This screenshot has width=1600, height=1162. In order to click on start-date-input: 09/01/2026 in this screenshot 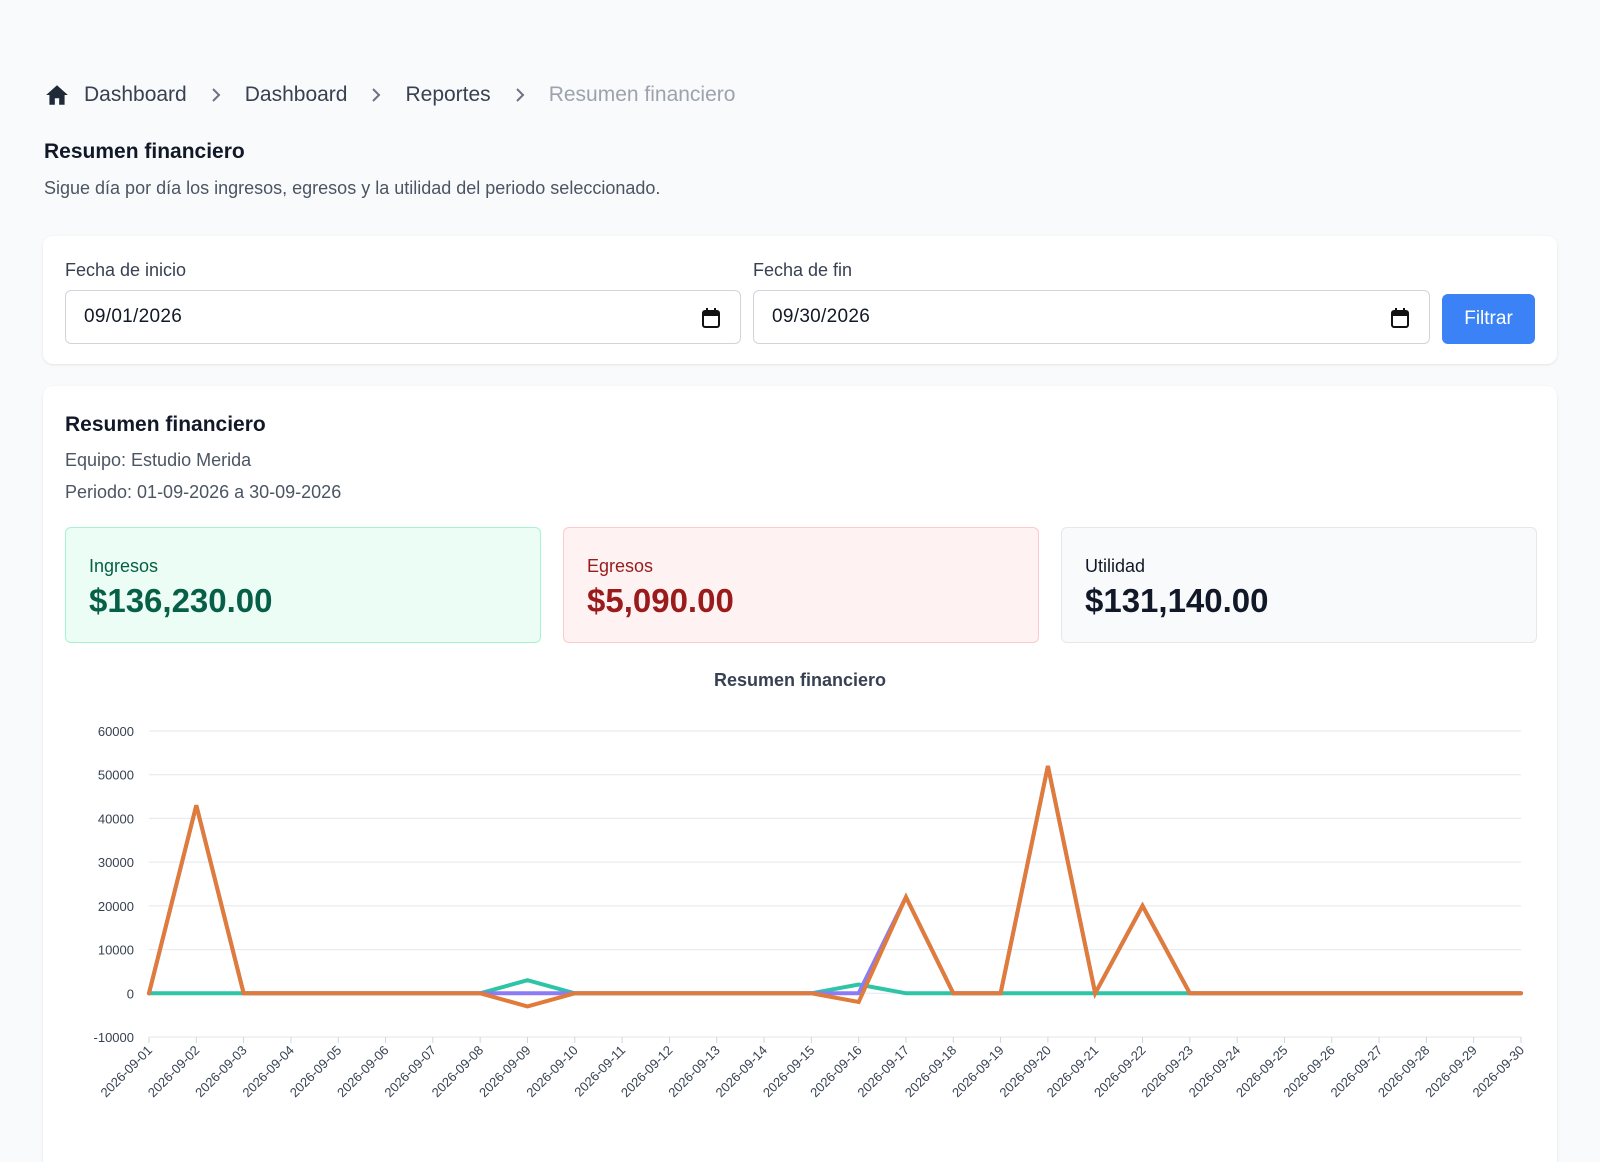, I will do `click(403, 317)`.